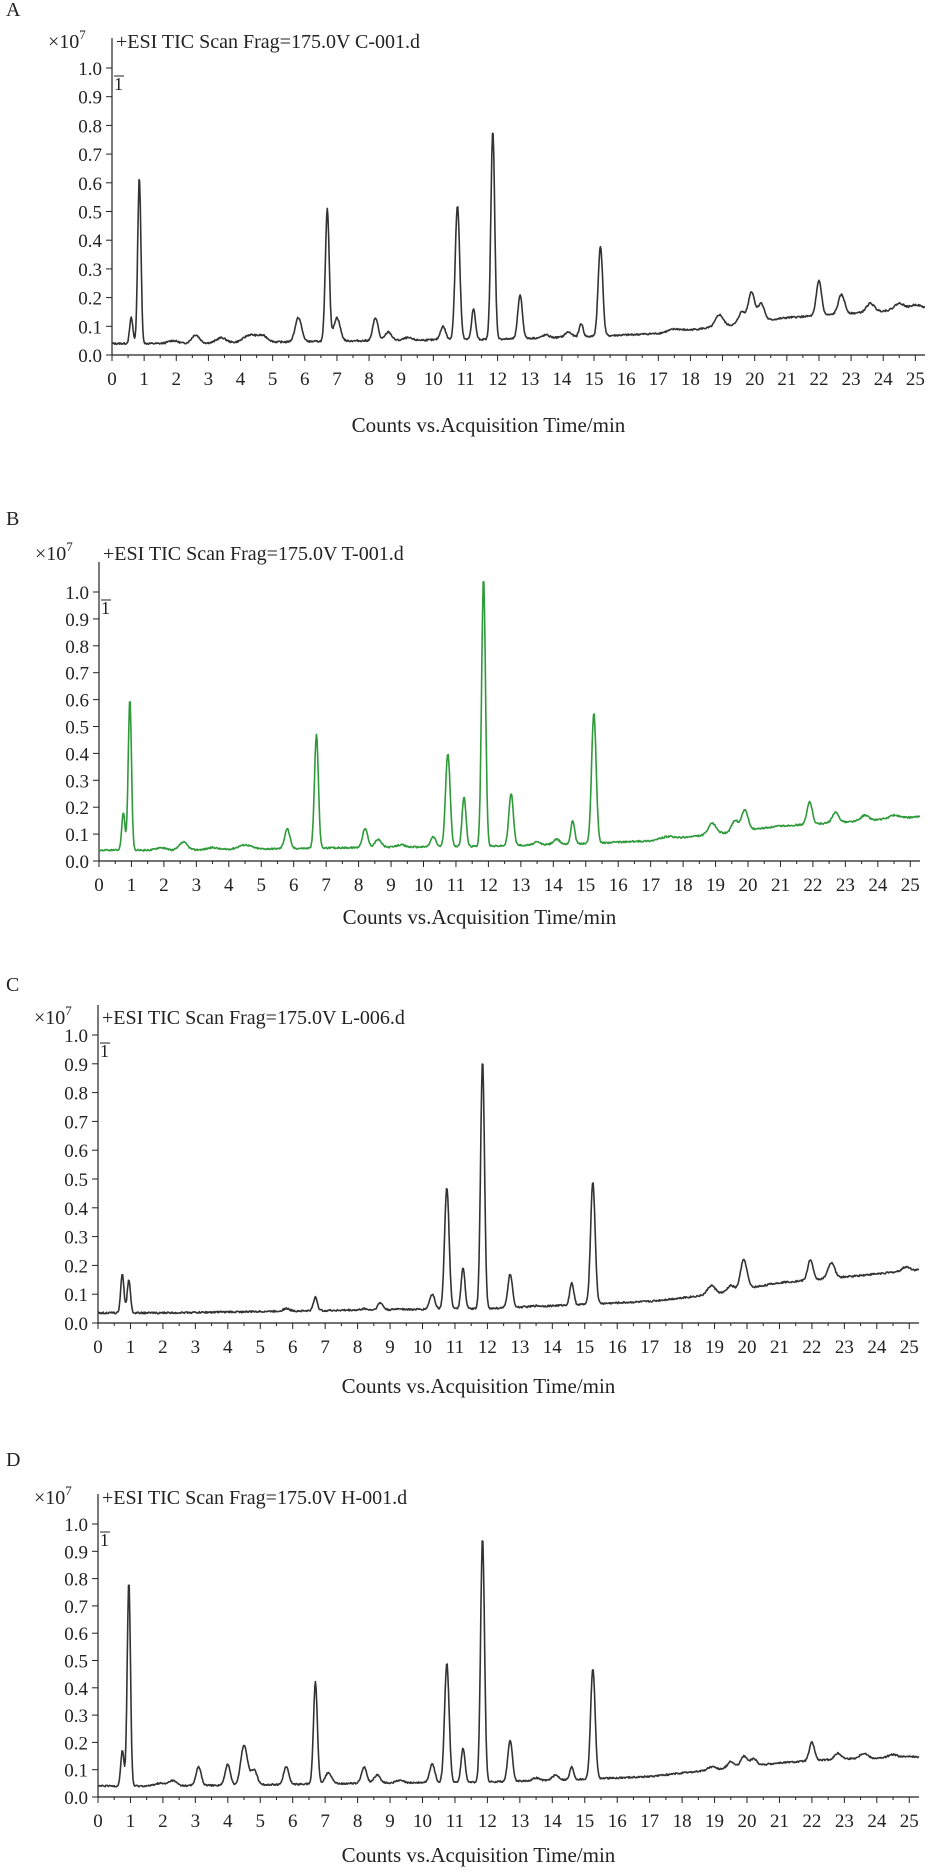  What do you see at coordinates (268, 42) in the screenshot?
I see `chart-title: +ESI TIC Scan Frag=175.0V C-001.d` at bounding box center [268, 42].